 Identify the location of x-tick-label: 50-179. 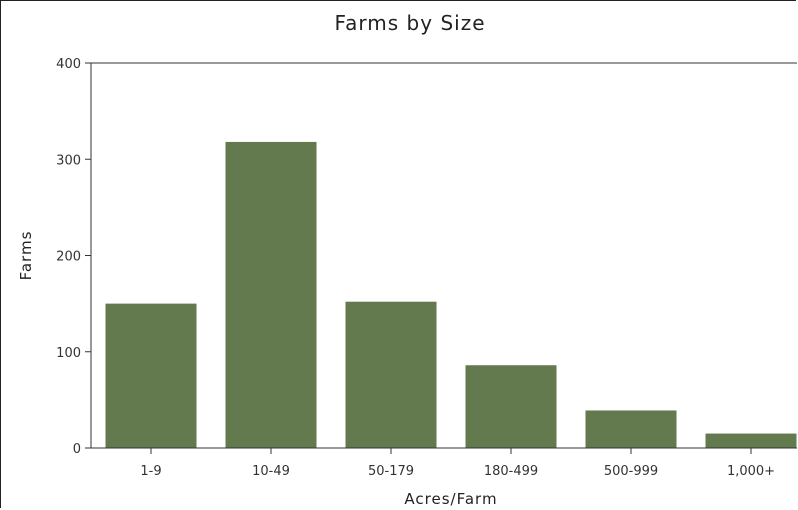
(391, 471).